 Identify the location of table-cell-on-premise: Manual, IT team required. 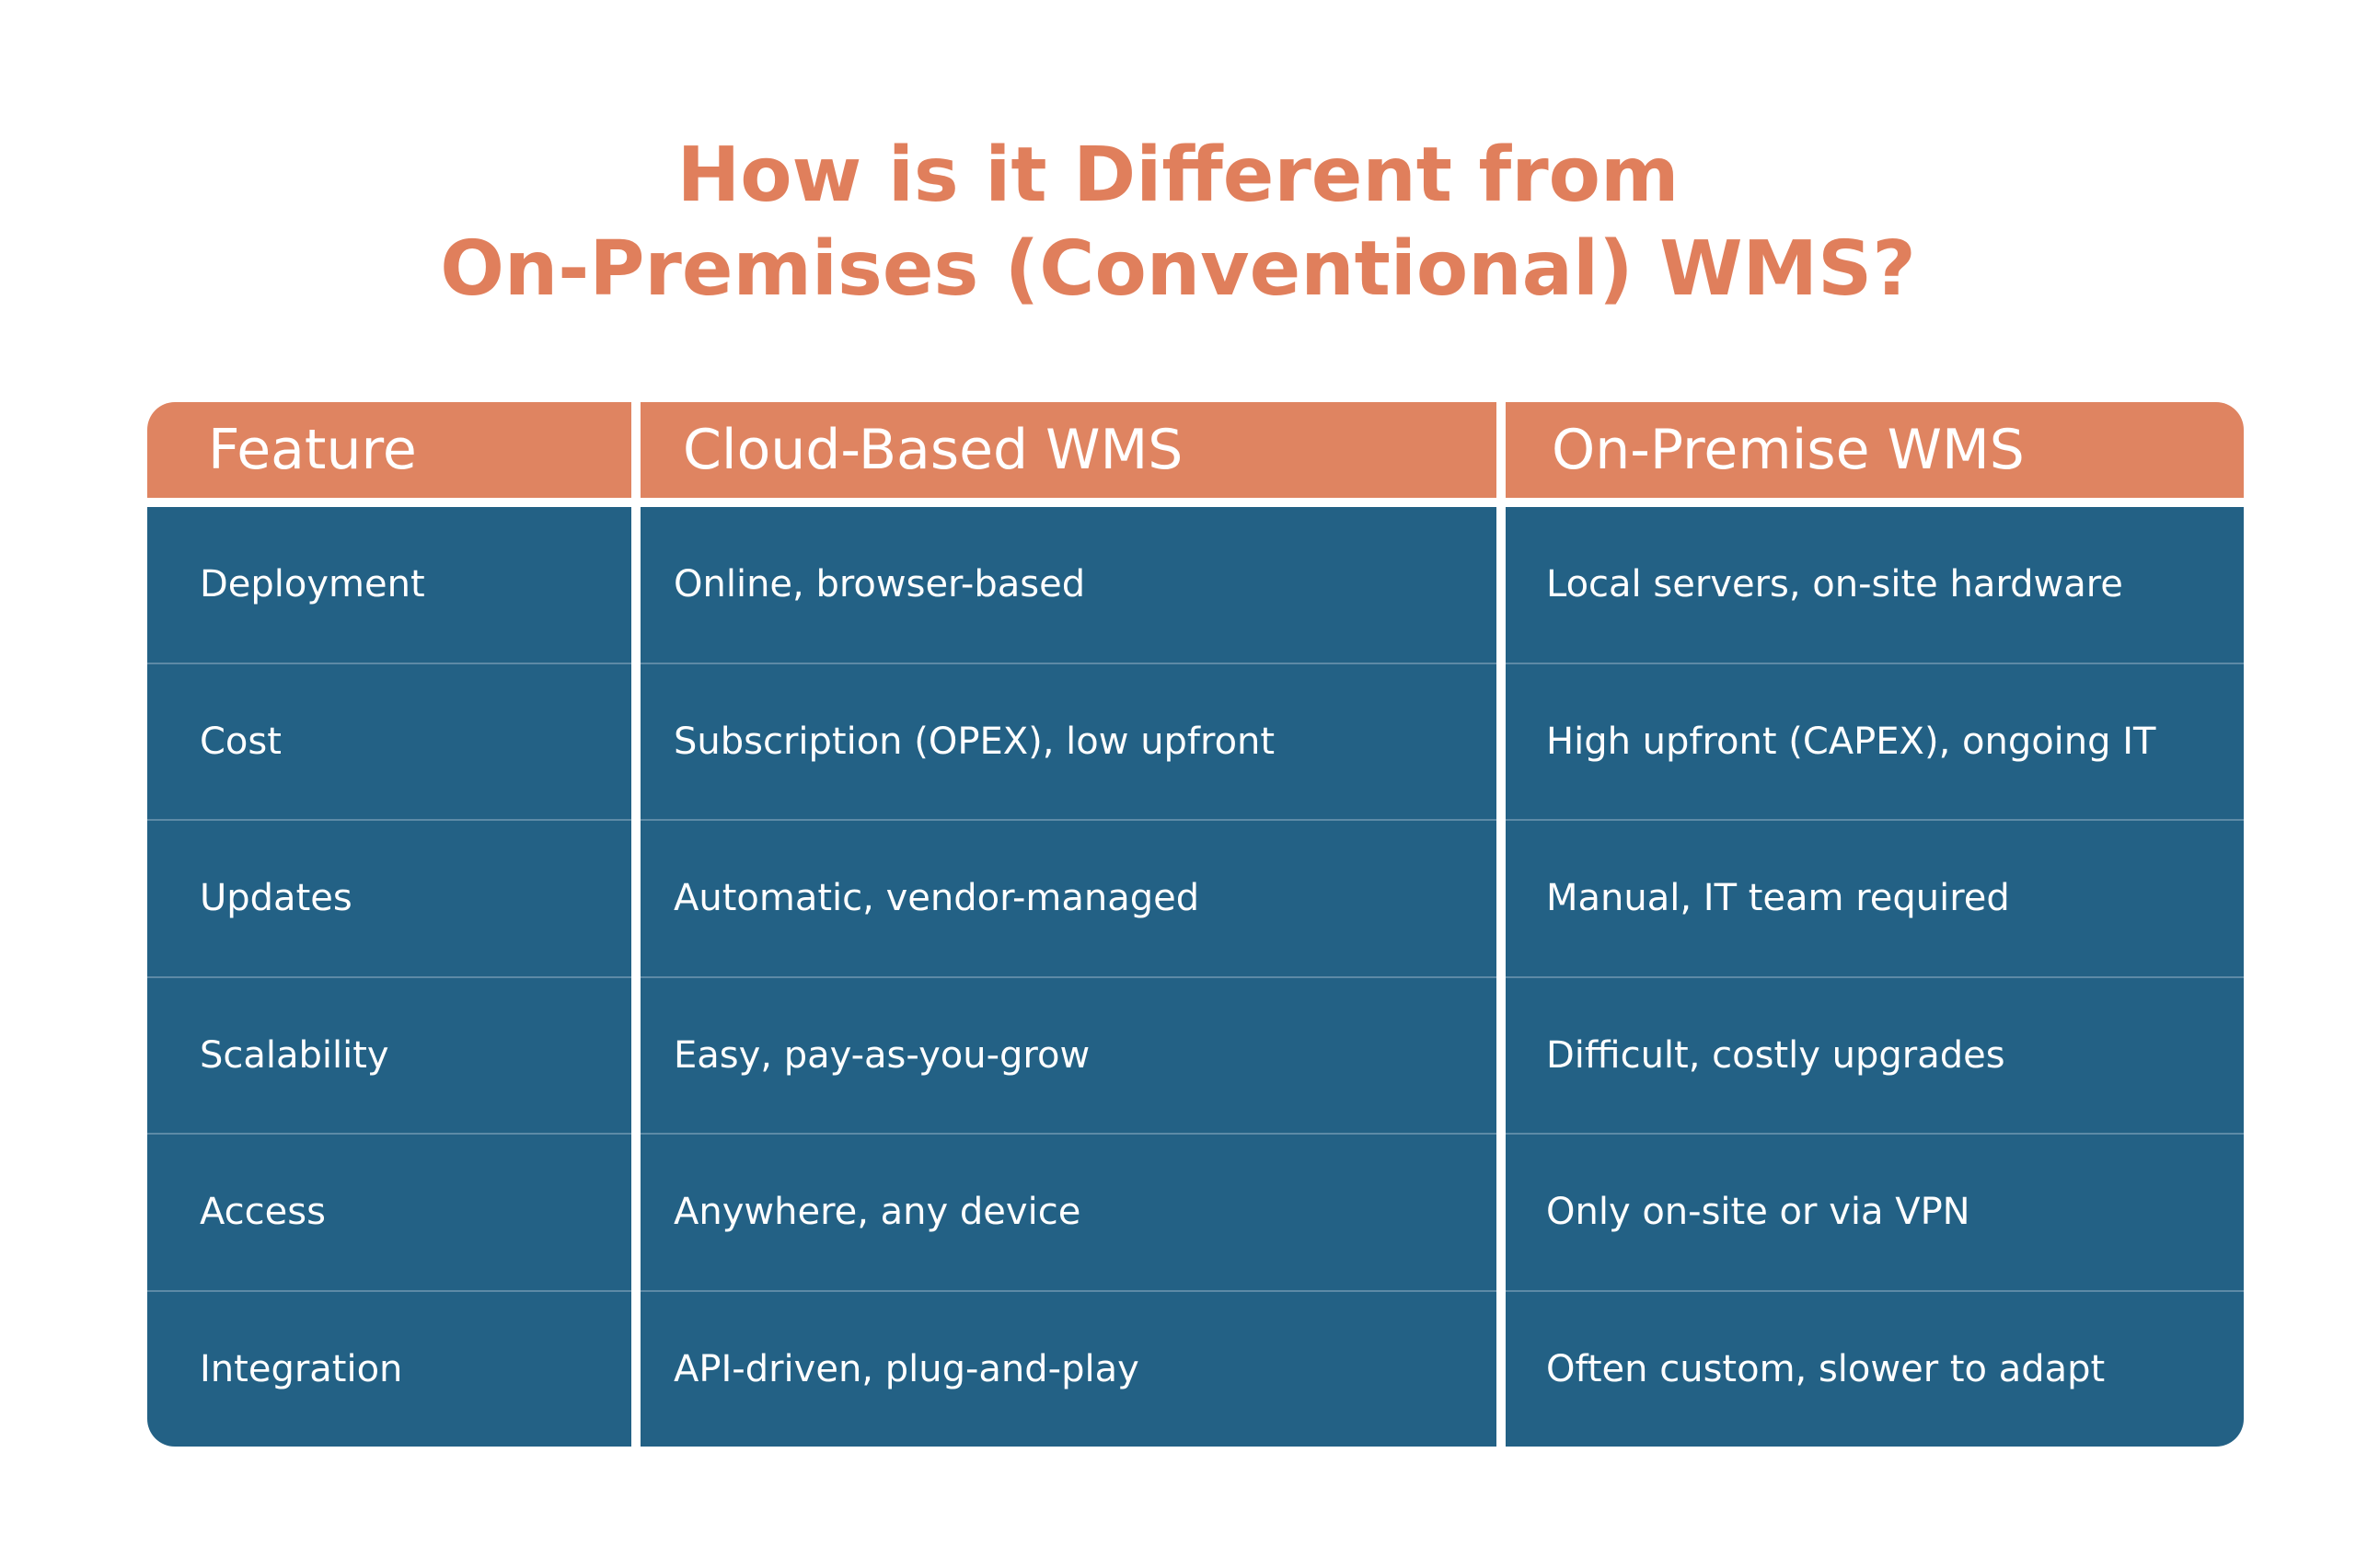
(1875, 899).